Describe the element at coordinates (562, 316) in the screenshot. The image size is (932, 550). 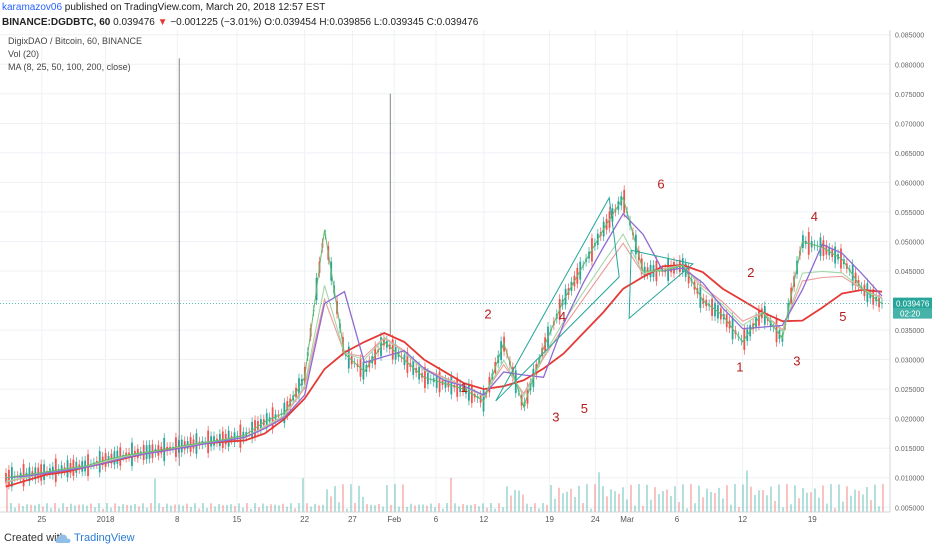
I see `wave-label: 4` at that location.